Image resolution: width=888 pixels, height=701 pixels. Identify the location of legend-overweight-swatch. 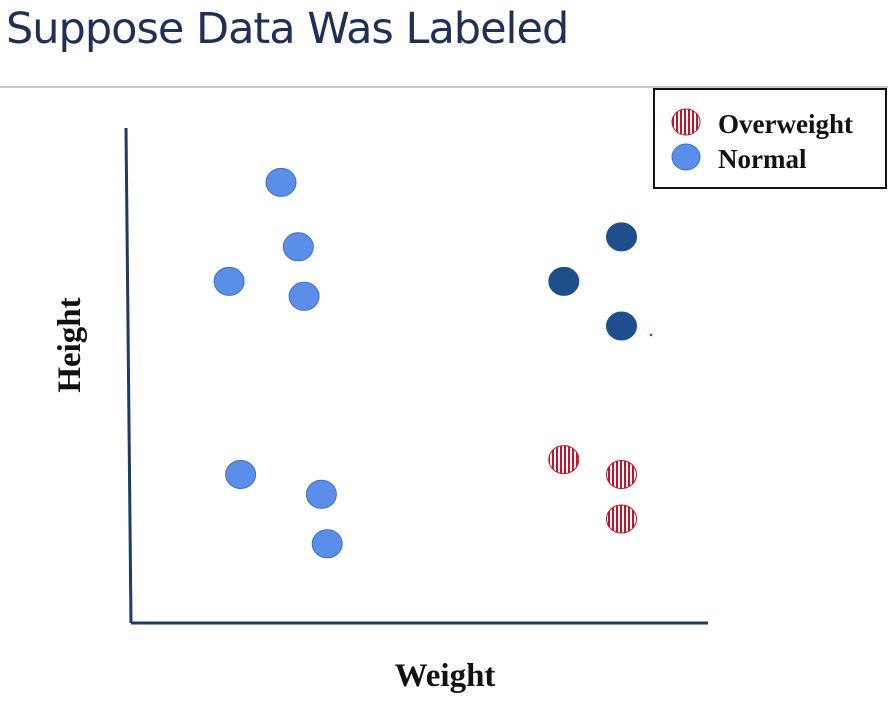
(686, 122).